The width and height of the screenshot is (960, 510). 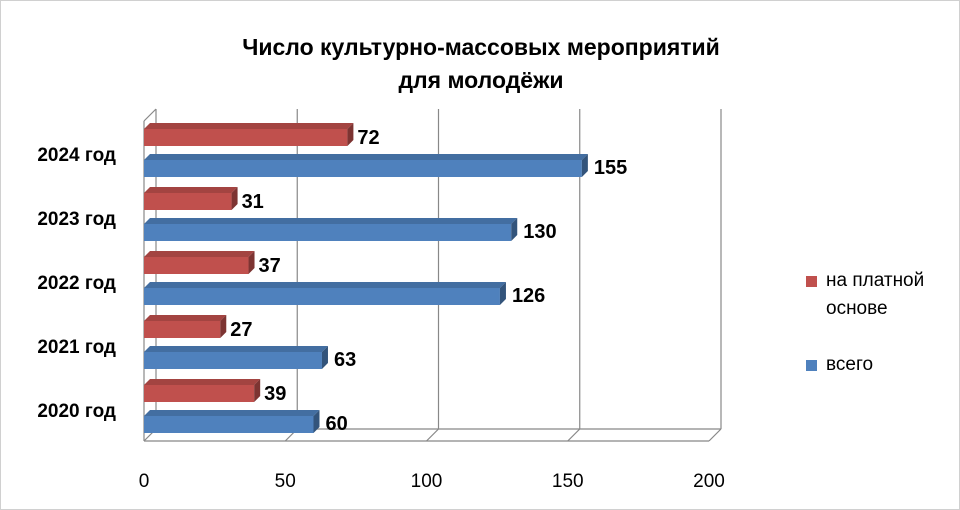 I want to click on bar-paid-0-front, so click(x=199, y=393).